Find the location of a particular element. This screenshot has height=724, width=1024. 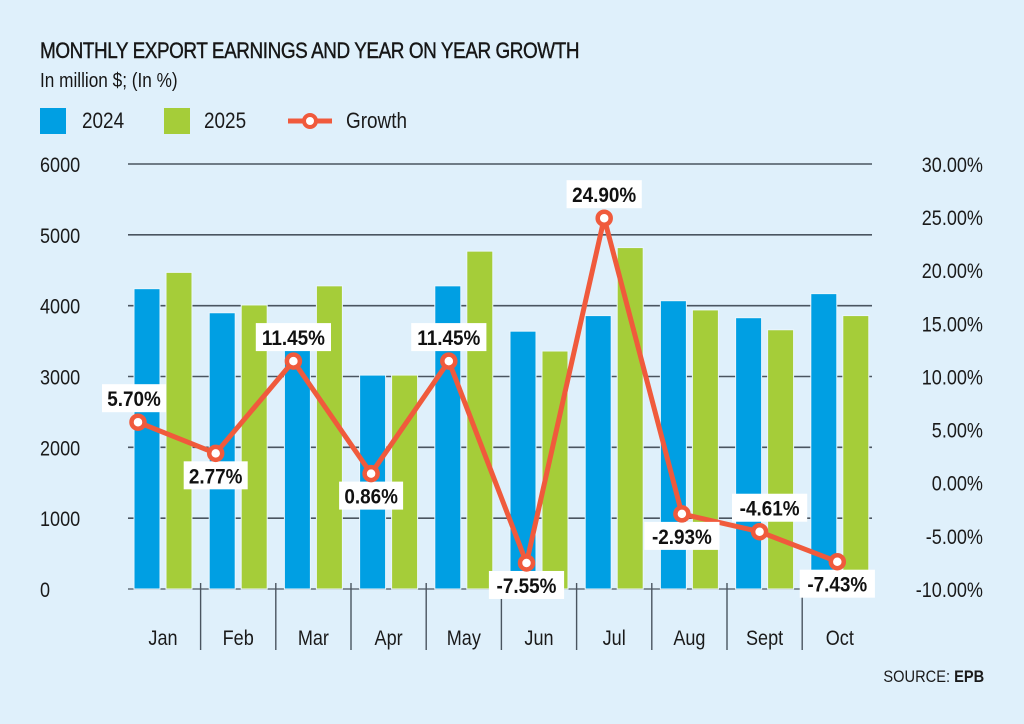

growth-data-label: 5.70% is located at coordinates (134, 399).